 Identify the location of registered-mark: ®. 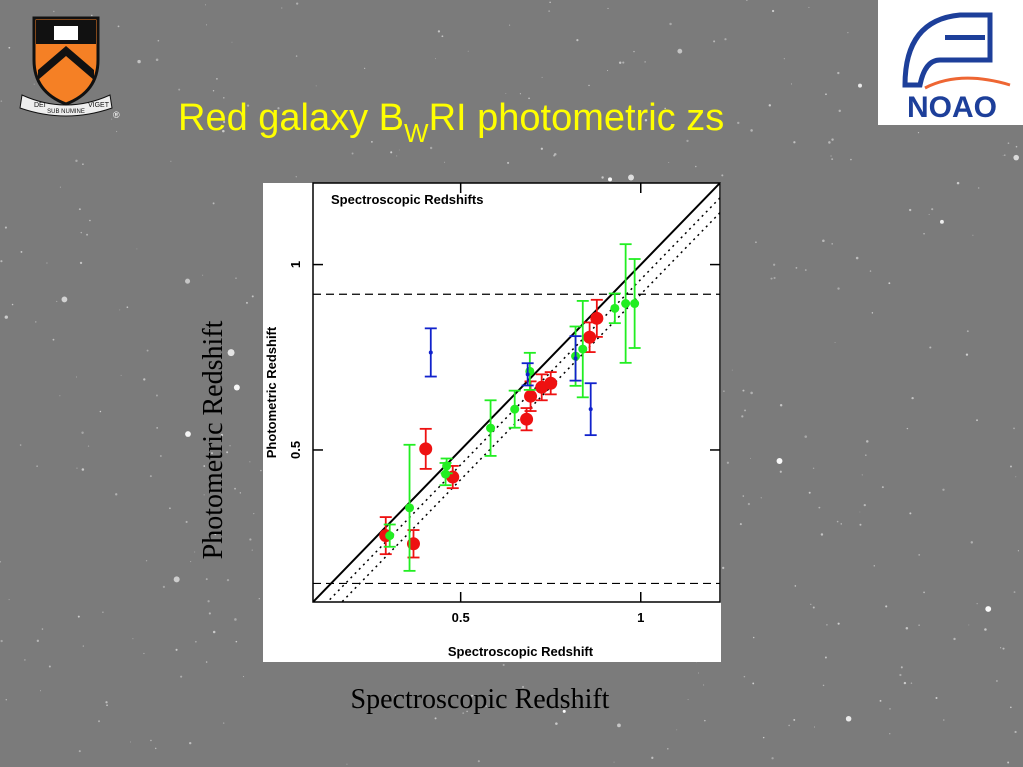
(116, 115).